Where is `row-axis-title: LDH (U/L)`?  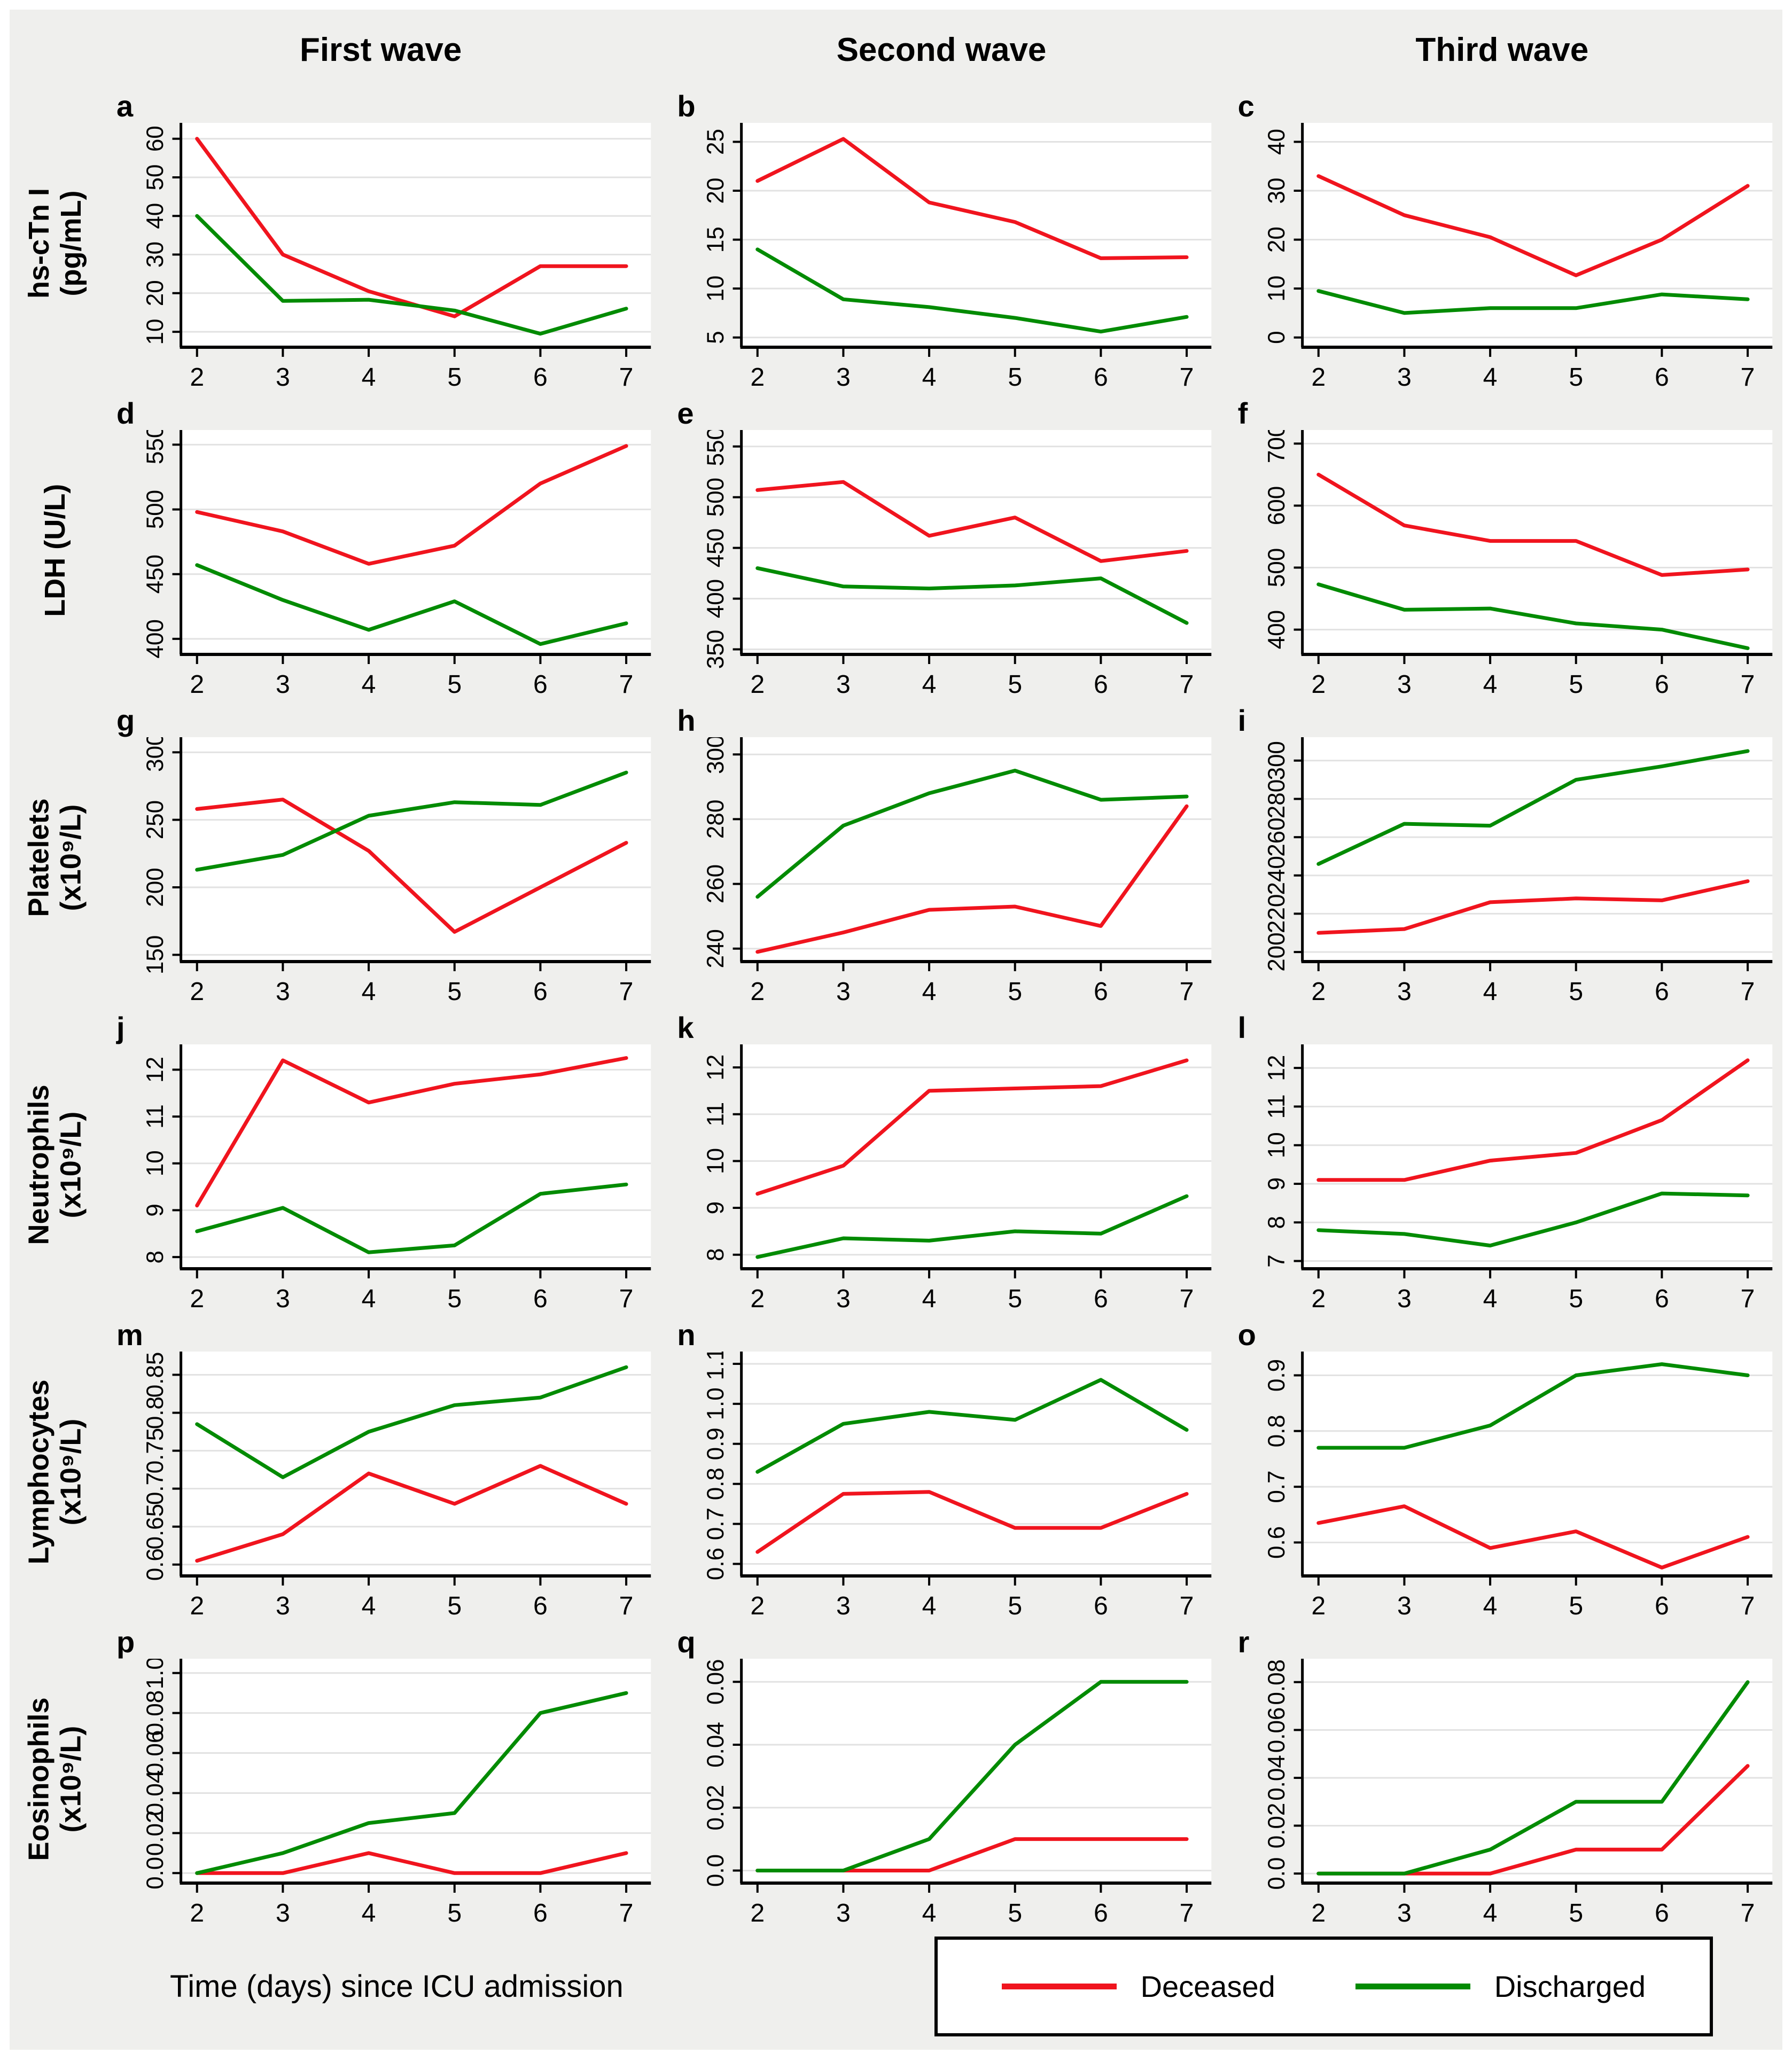
row-axis-title: LDH (U/L) is located at coordinates (55, 550).